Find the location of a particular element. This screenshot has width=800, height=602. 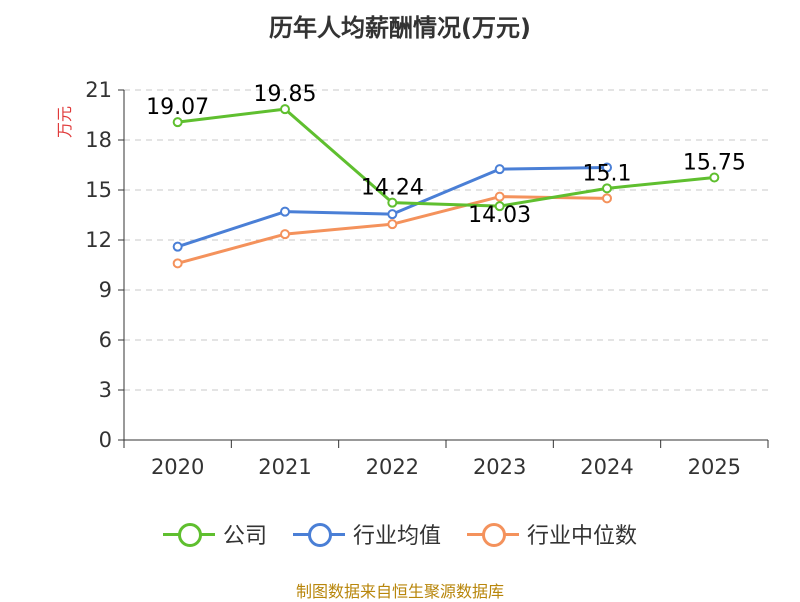

x-tick-label: 2023 is located at coordinates (499, 467).